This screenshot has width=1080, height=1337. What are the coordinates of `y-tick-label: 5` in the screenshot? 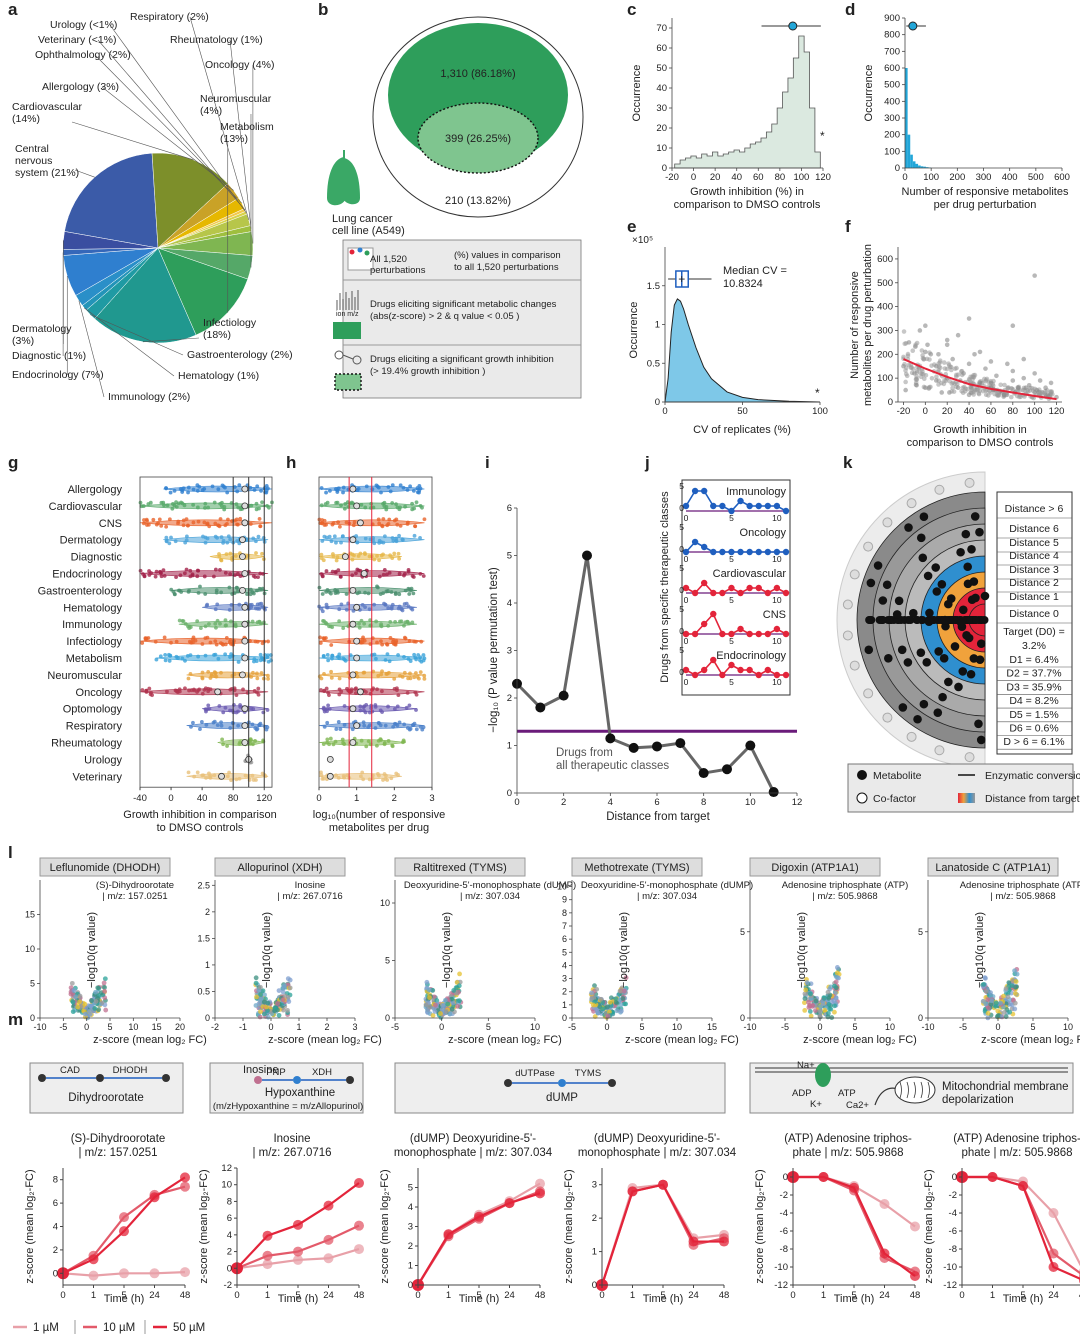 It's located at (681, 568).